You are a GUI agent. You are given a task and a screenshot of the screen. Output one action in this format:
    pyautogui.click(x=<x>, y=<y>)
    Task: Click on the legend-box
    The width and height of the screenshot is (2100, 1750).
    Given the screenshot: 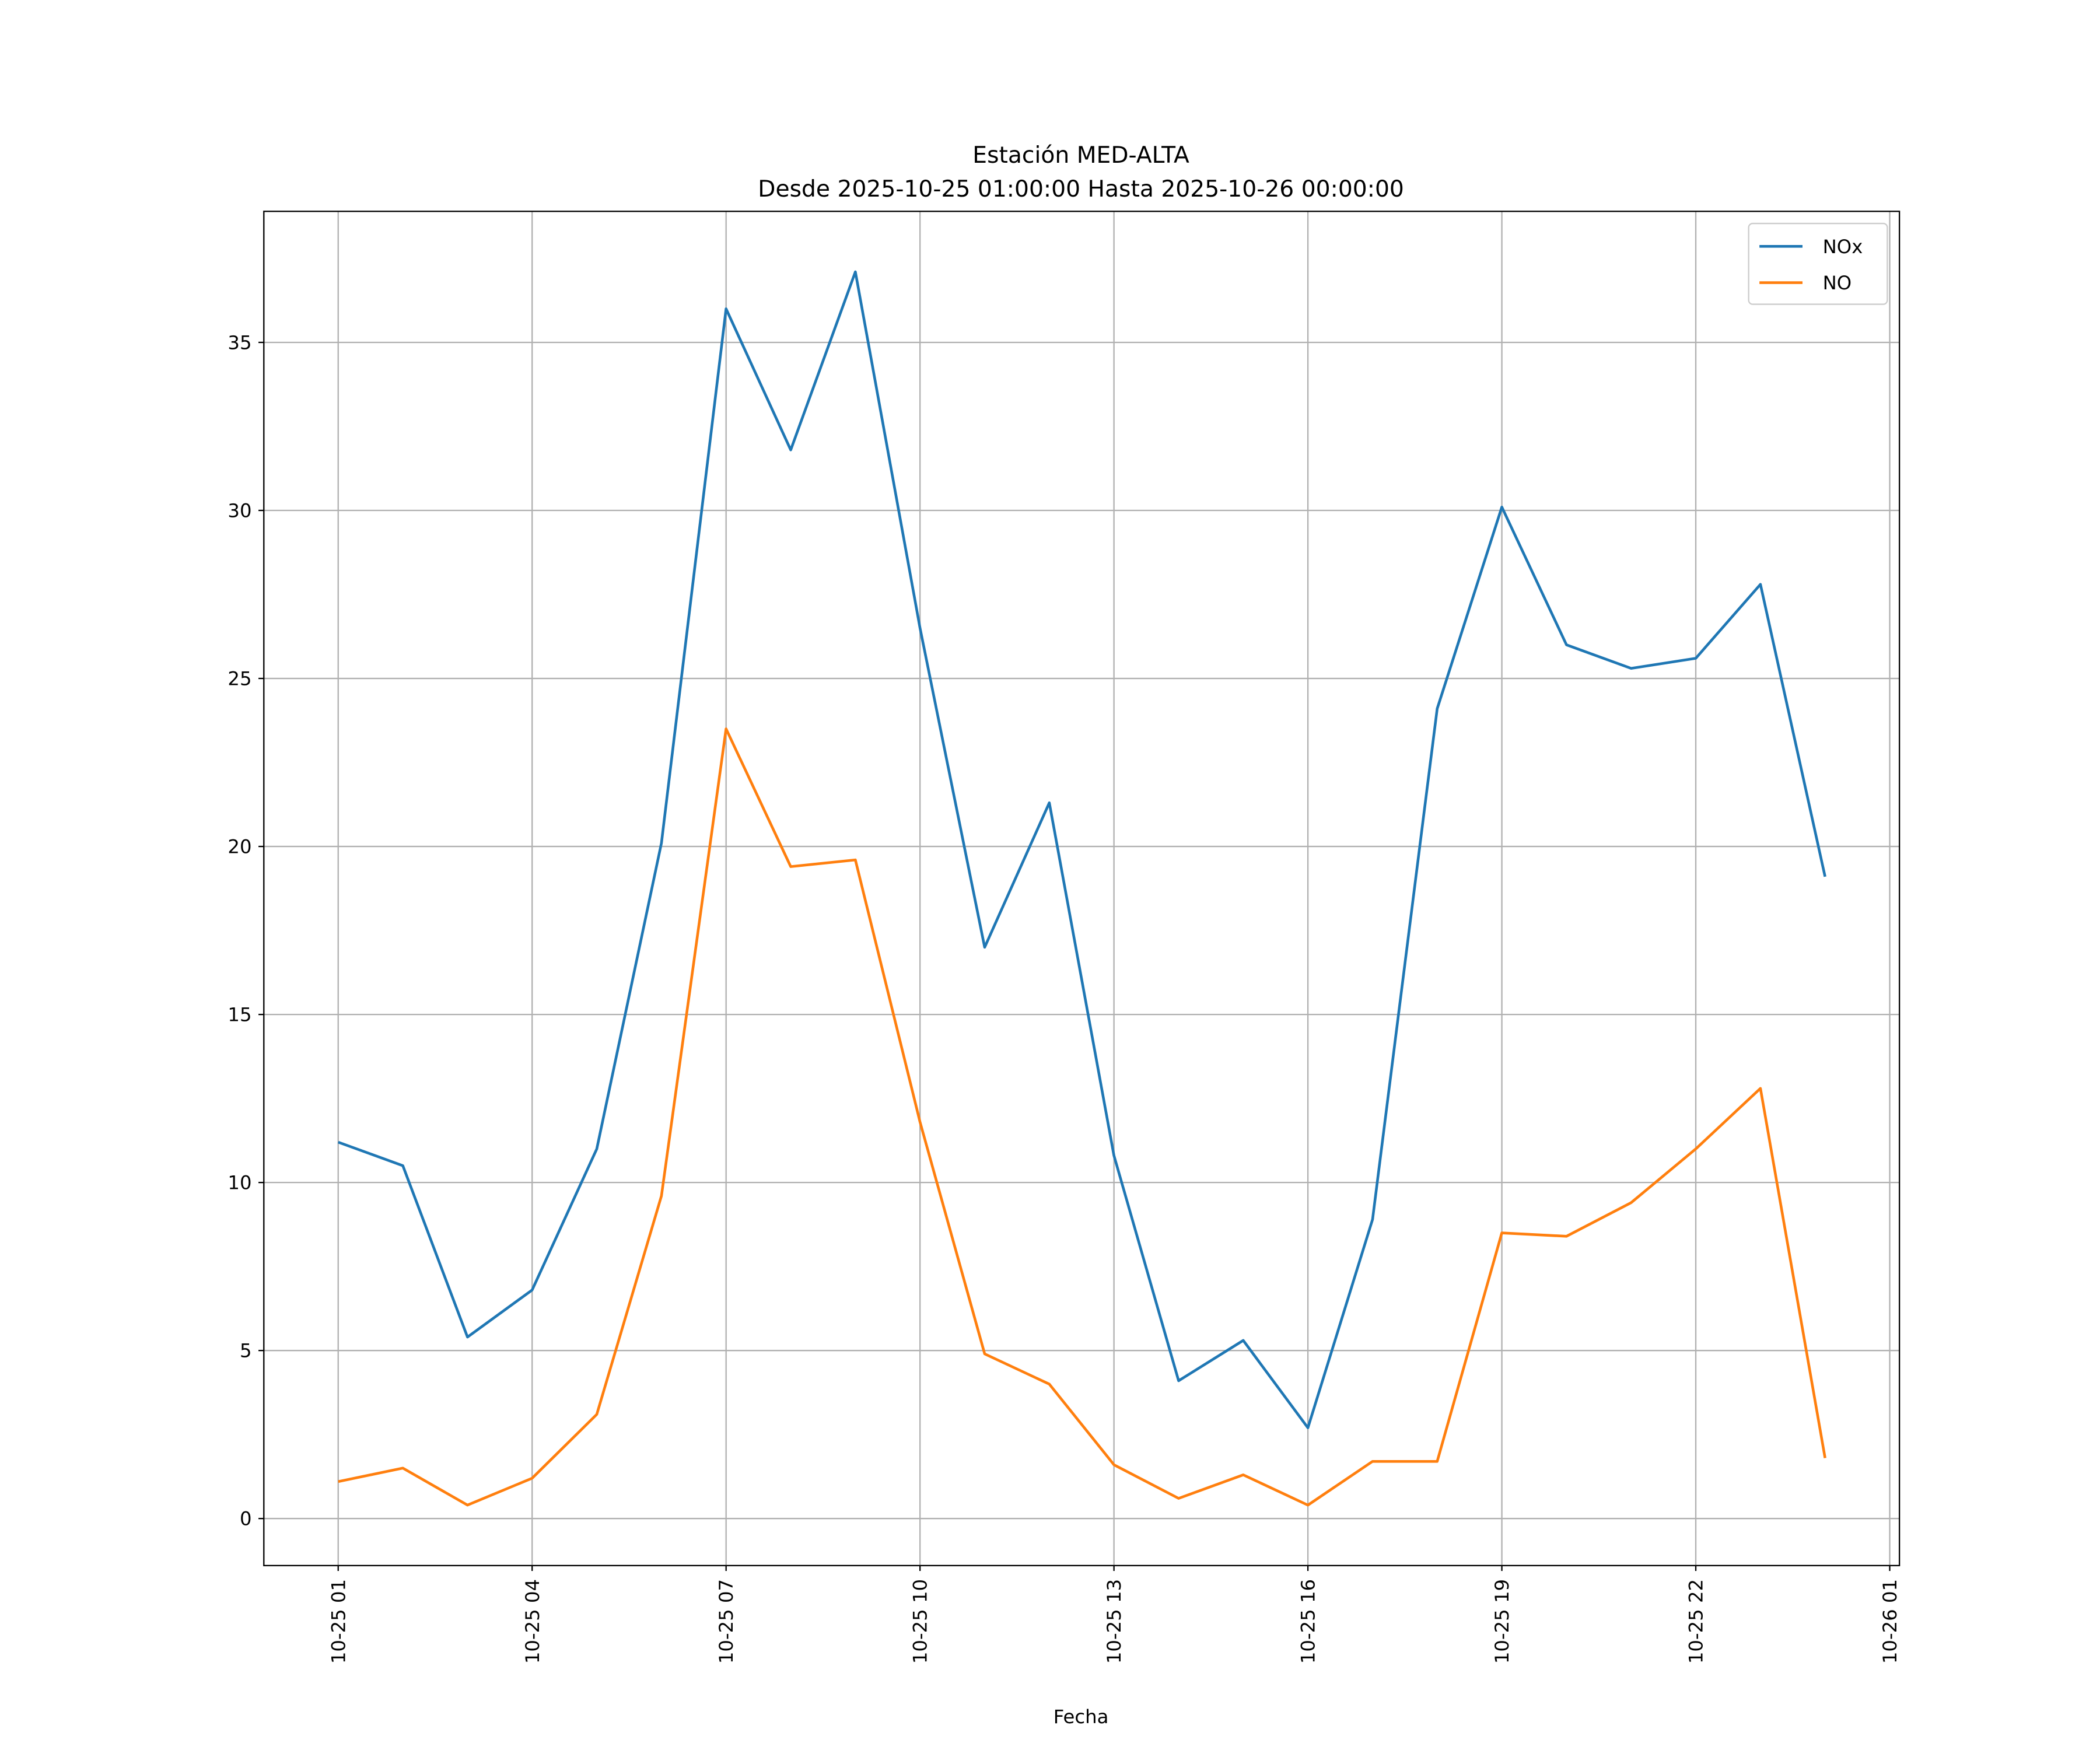 What is the action you would take?
    pyautogui.click(x=1818, y=263)
    